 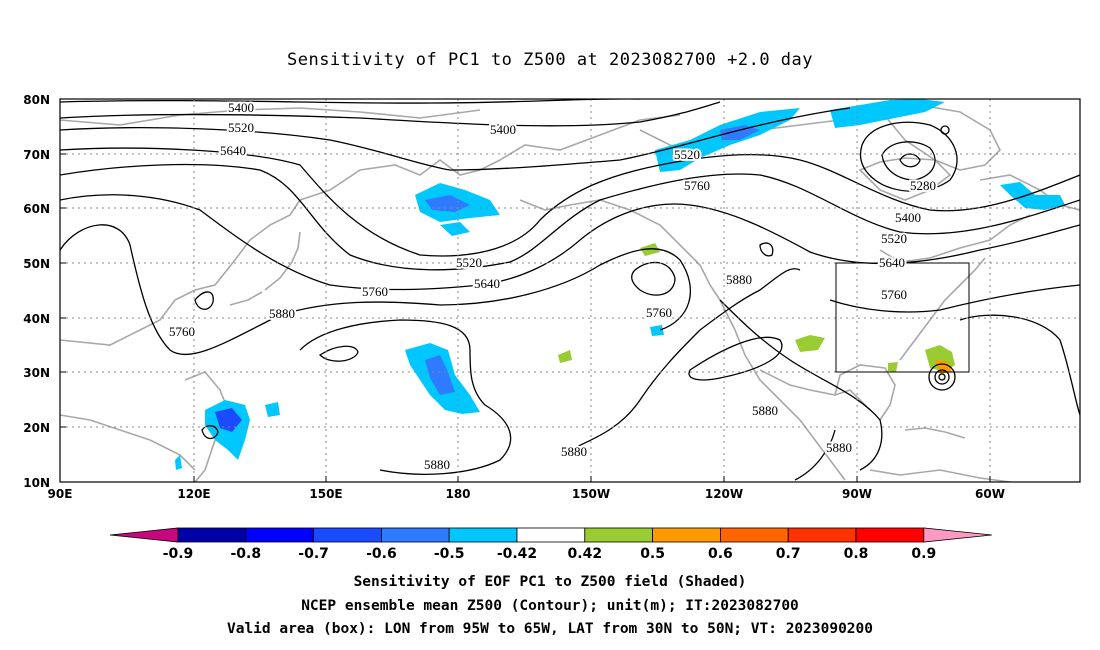 What do you see at coordinates (36, 100) in the screenshot?
I see `lat-tick-label: 80N` at bounding box center [36, 100].